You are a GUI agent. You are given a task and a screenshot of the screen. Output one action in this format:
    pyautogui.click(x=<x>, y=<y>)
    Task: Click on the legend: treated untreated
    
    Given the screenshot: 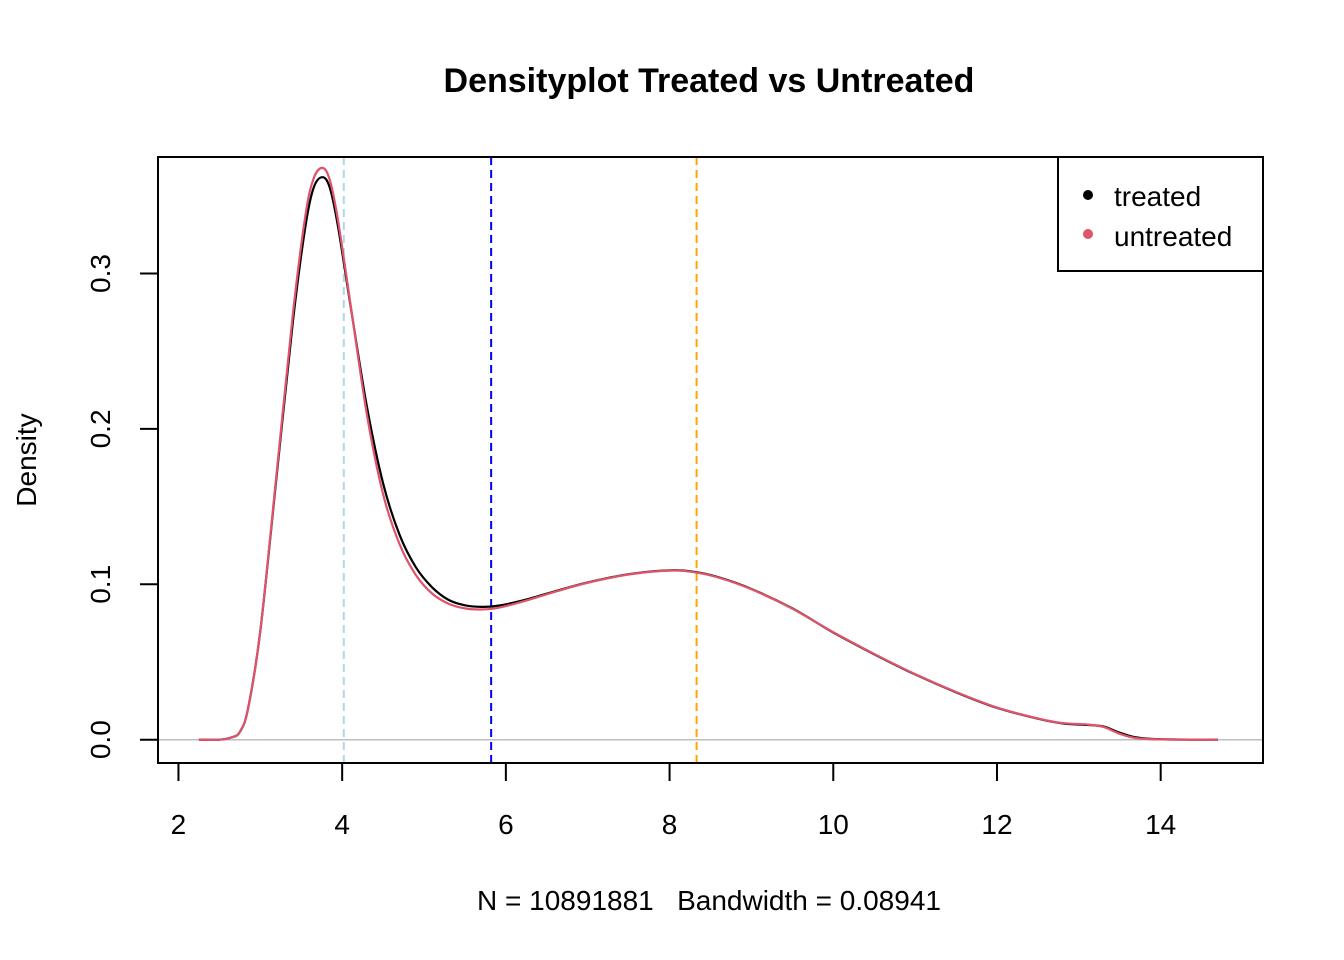 What is the action you would take?
    pyautogui.click(x=1160, y=214)
    